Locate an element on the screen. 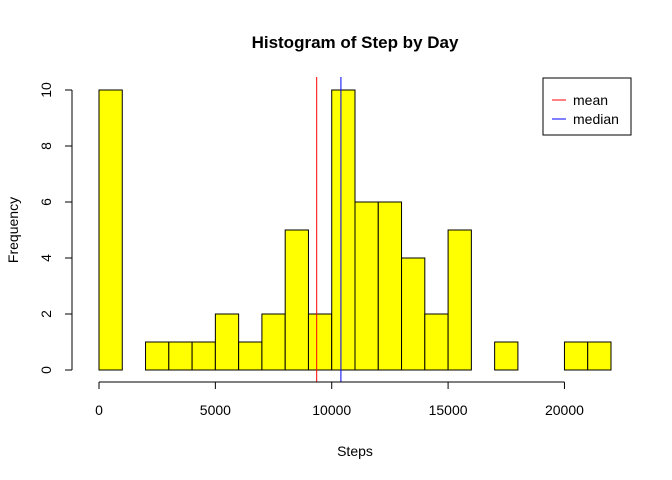 The width and height of the screenshot is (672, 480). x-tick-label: 0 is located at coordinates (99, 410).